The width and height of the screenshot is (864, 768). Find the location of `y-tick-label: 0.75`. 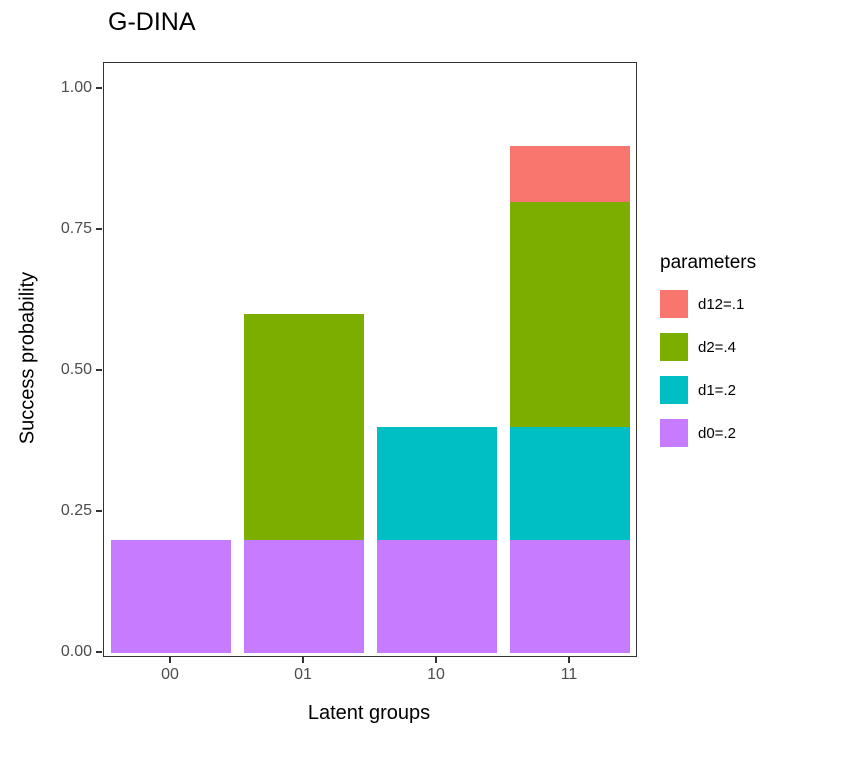

y-tick-label: 0.75 is located at coordinates (76, 228).